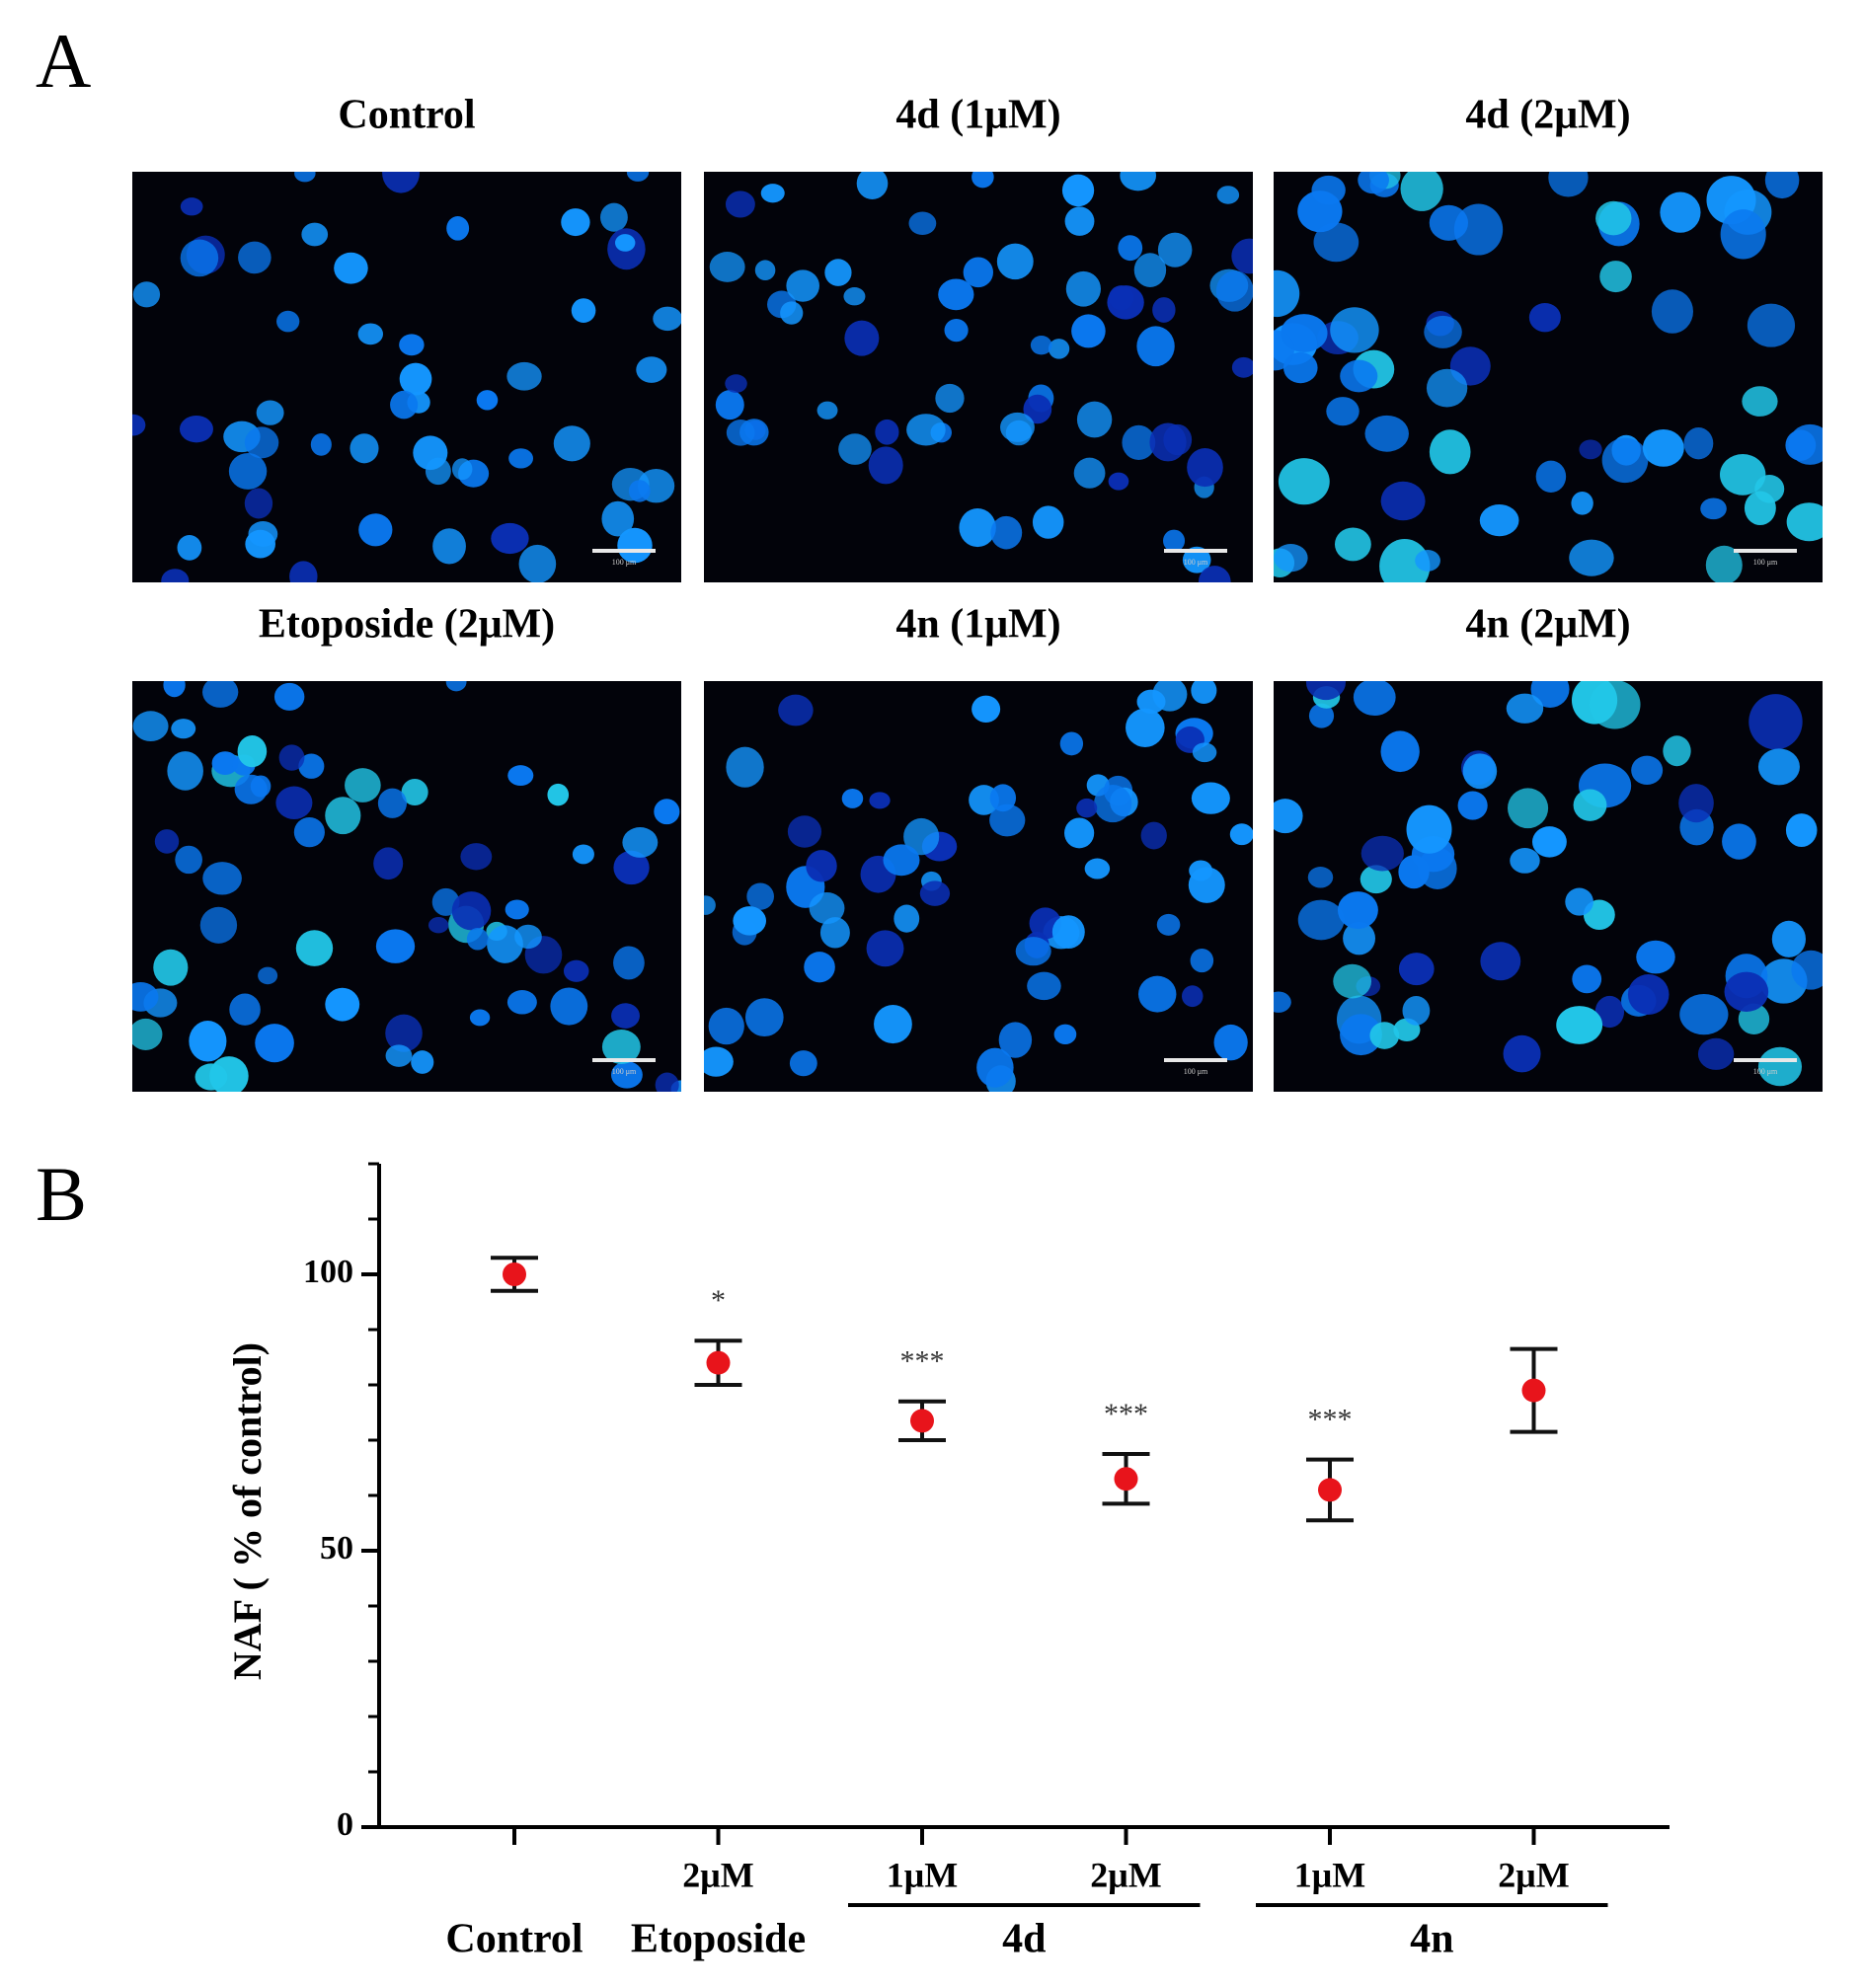 The width and height of the screenshot is (1865, 1988). What do you see at coordinates (977, 115) in the screenshot?
I see `image-title: 4d (1μM)` at bounding box center [977, 115].